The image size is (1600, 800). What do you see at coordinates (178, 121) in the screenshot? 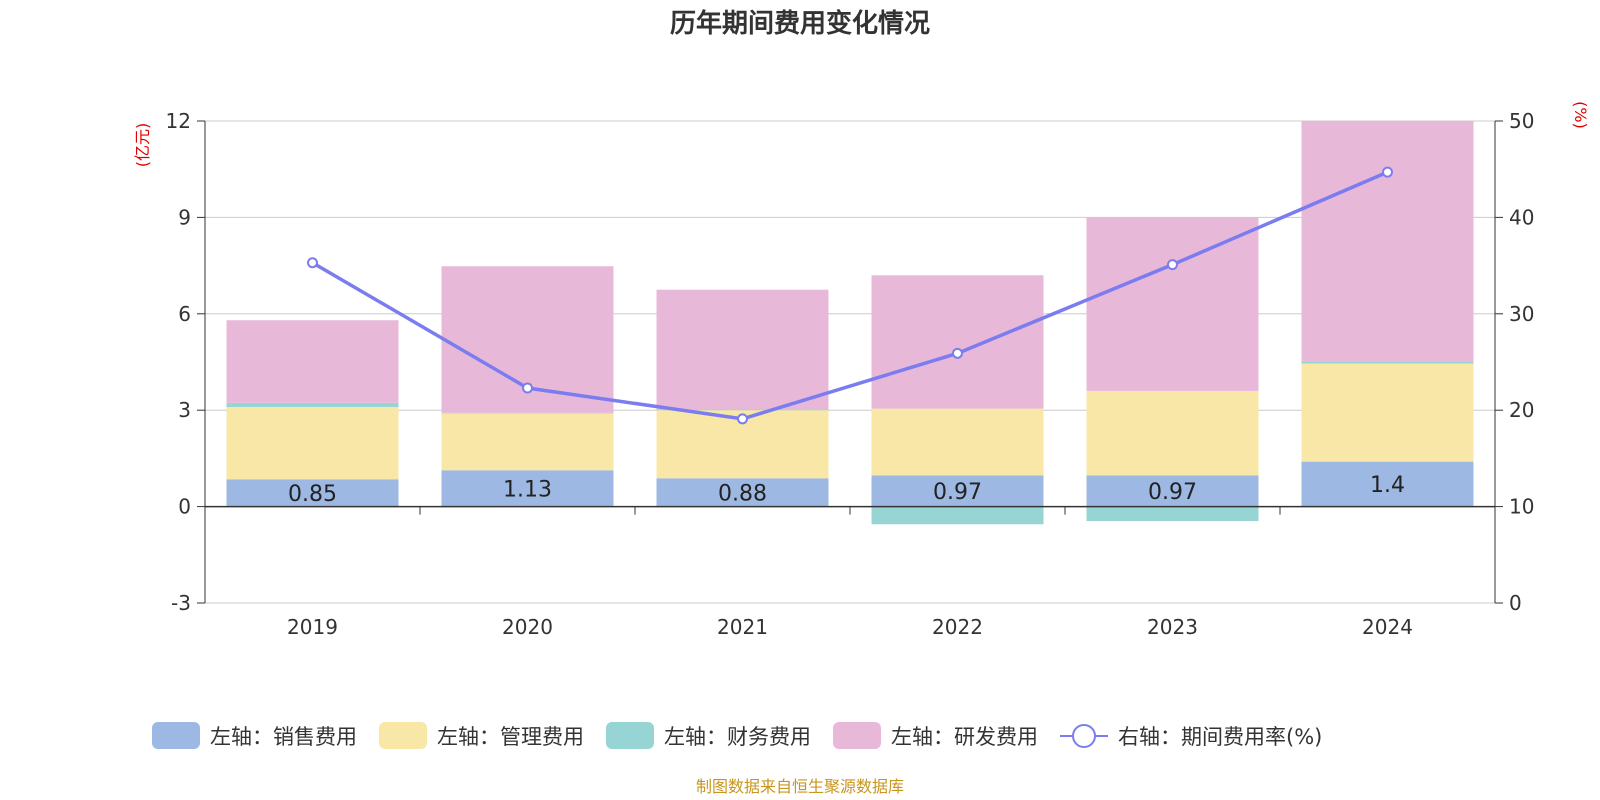
I see `left-tick-label: 12` at bounding box center [178, 121].